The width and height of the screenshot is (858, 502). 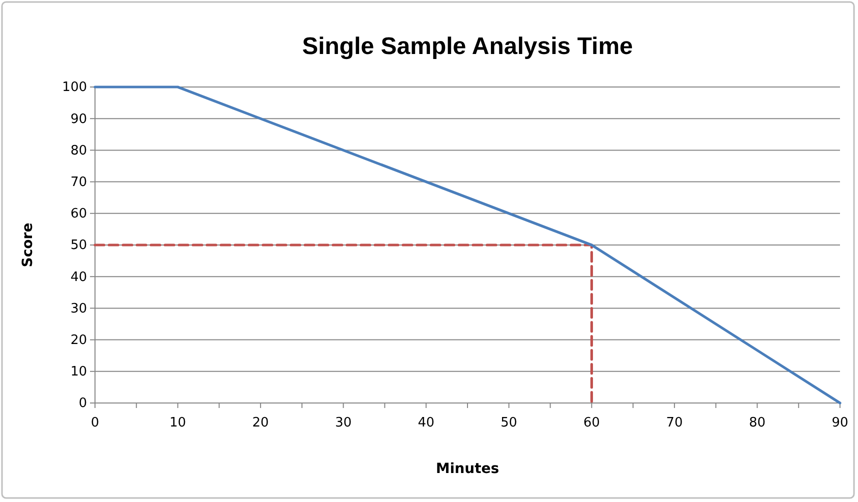 What do you see at coordinates (78, 182) in the screenshot?
I see `y-tick-label: 70` at bounding box center [78, 182].